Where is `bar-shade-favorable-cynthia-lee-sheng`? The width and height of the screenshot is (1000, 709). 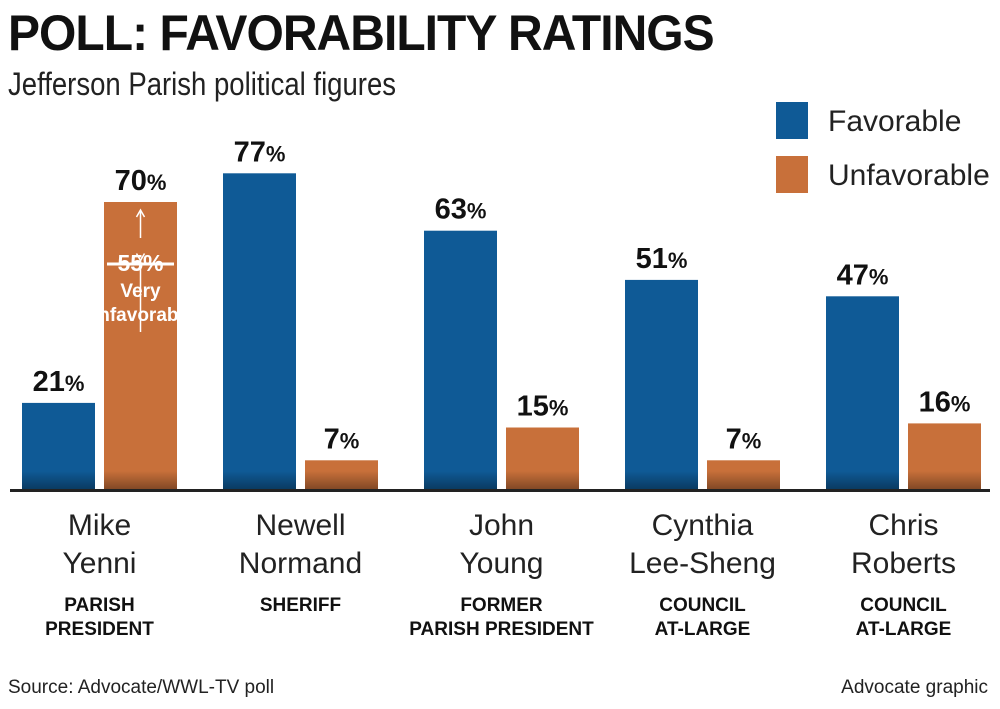
bar-shade-favorable-cynthia-lee-sheng is located at coordinates (661, 480).